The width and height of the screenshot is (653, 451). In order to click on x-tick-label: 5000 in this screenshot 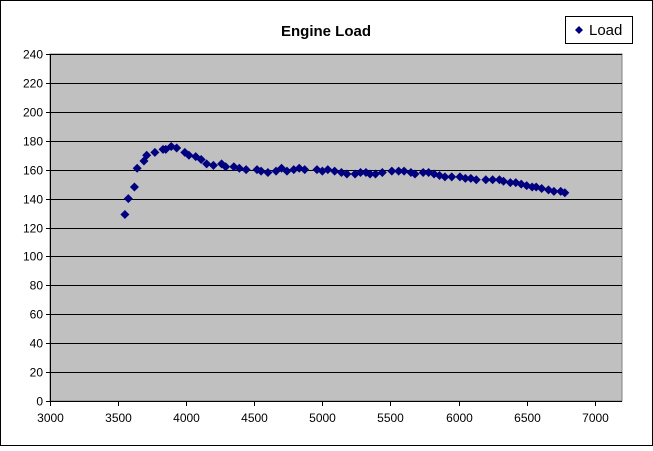, I will do `click(322, 418)`.